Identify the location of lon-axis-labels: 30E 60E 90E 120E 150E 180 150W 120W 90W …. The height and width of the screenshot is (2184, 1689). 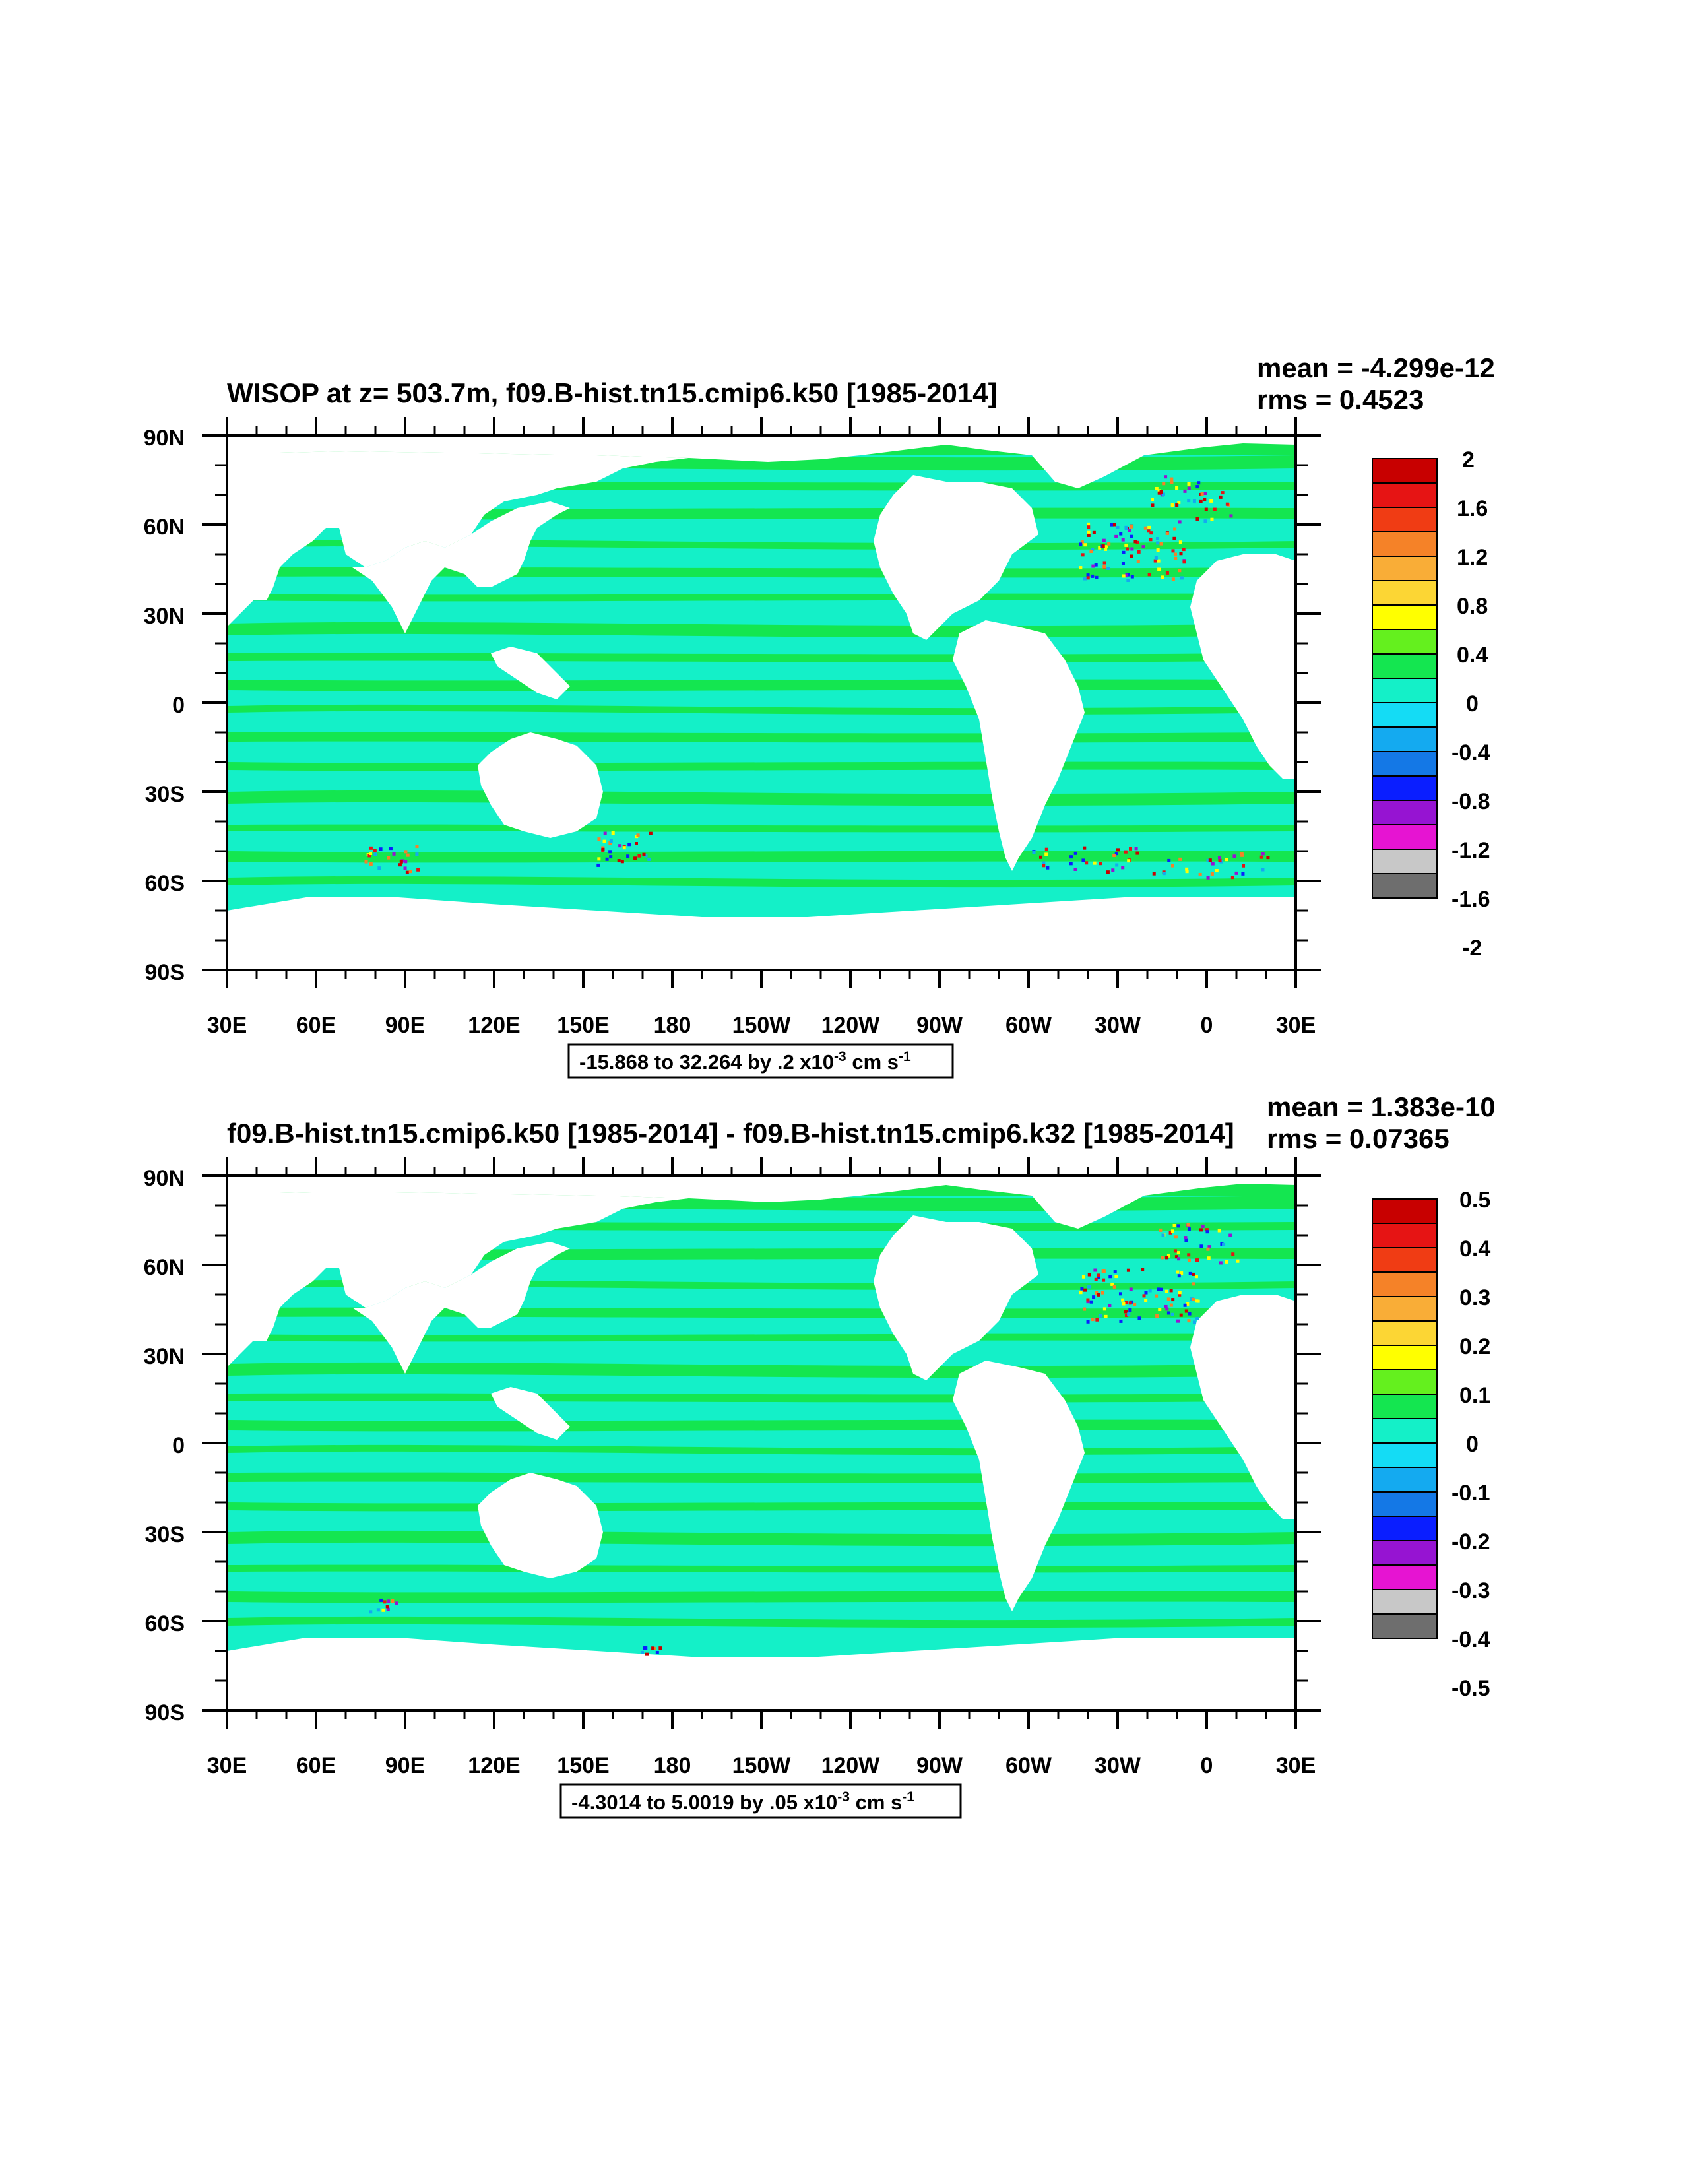
(762, 1025).